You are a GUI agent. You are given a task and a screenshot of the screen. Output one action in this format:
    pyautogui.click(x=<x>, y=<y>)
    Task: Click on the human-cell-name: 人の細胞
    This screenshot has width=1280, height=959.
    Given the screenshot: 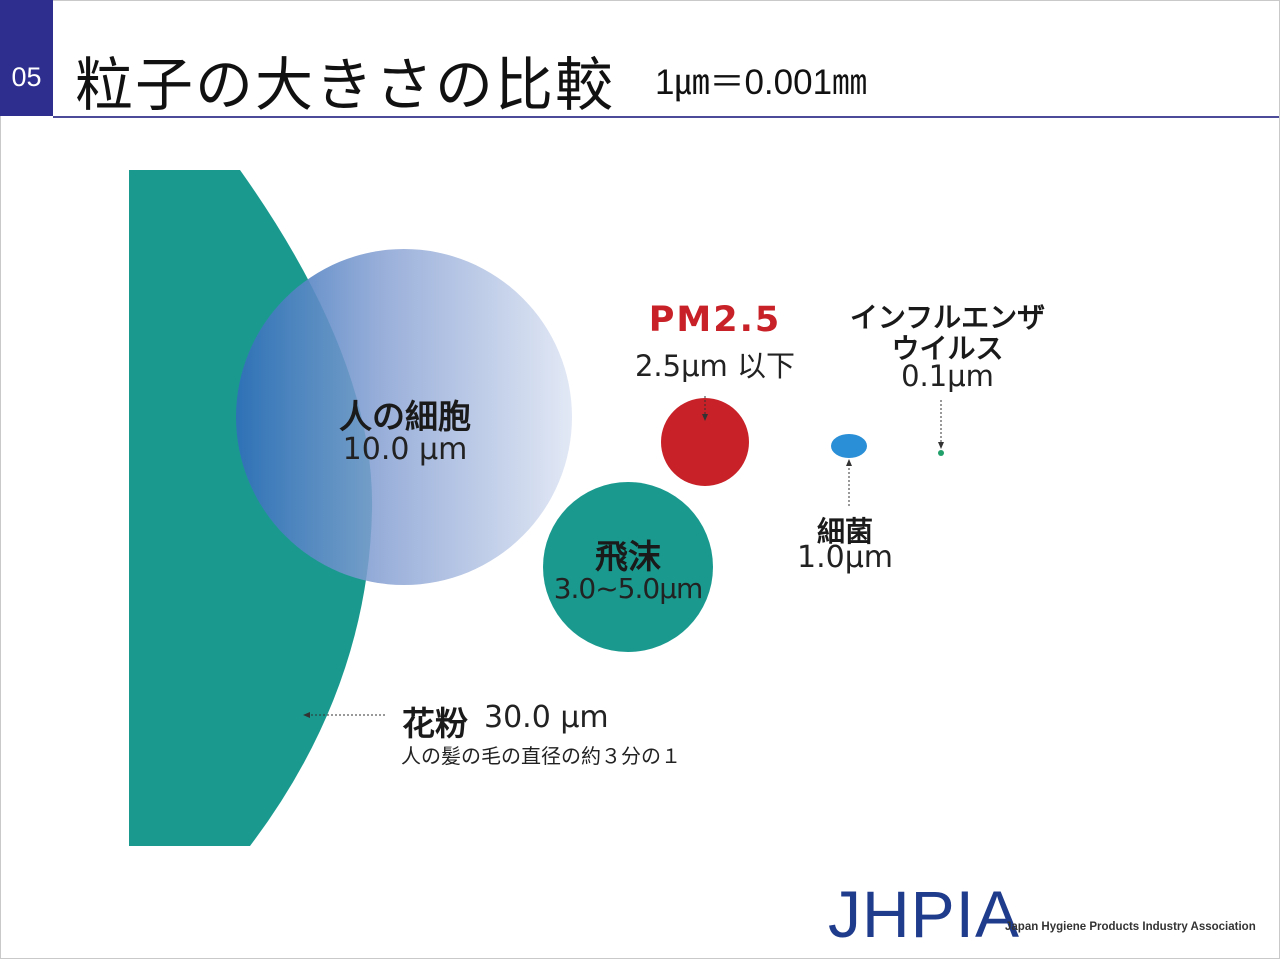 What is the action you would take?
    pyautogui.click(x=405, y=416)
    